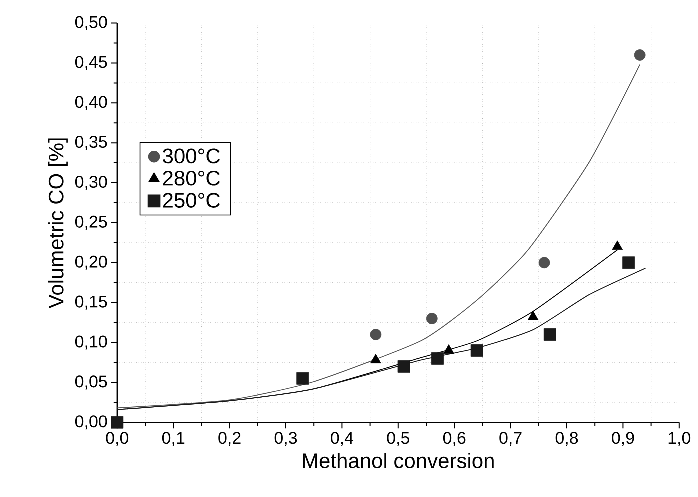  What do you see at coordinates (91, 143) in the screenshot?
I see `y-tick-label: 0,35` at bounding box center [91, 143].